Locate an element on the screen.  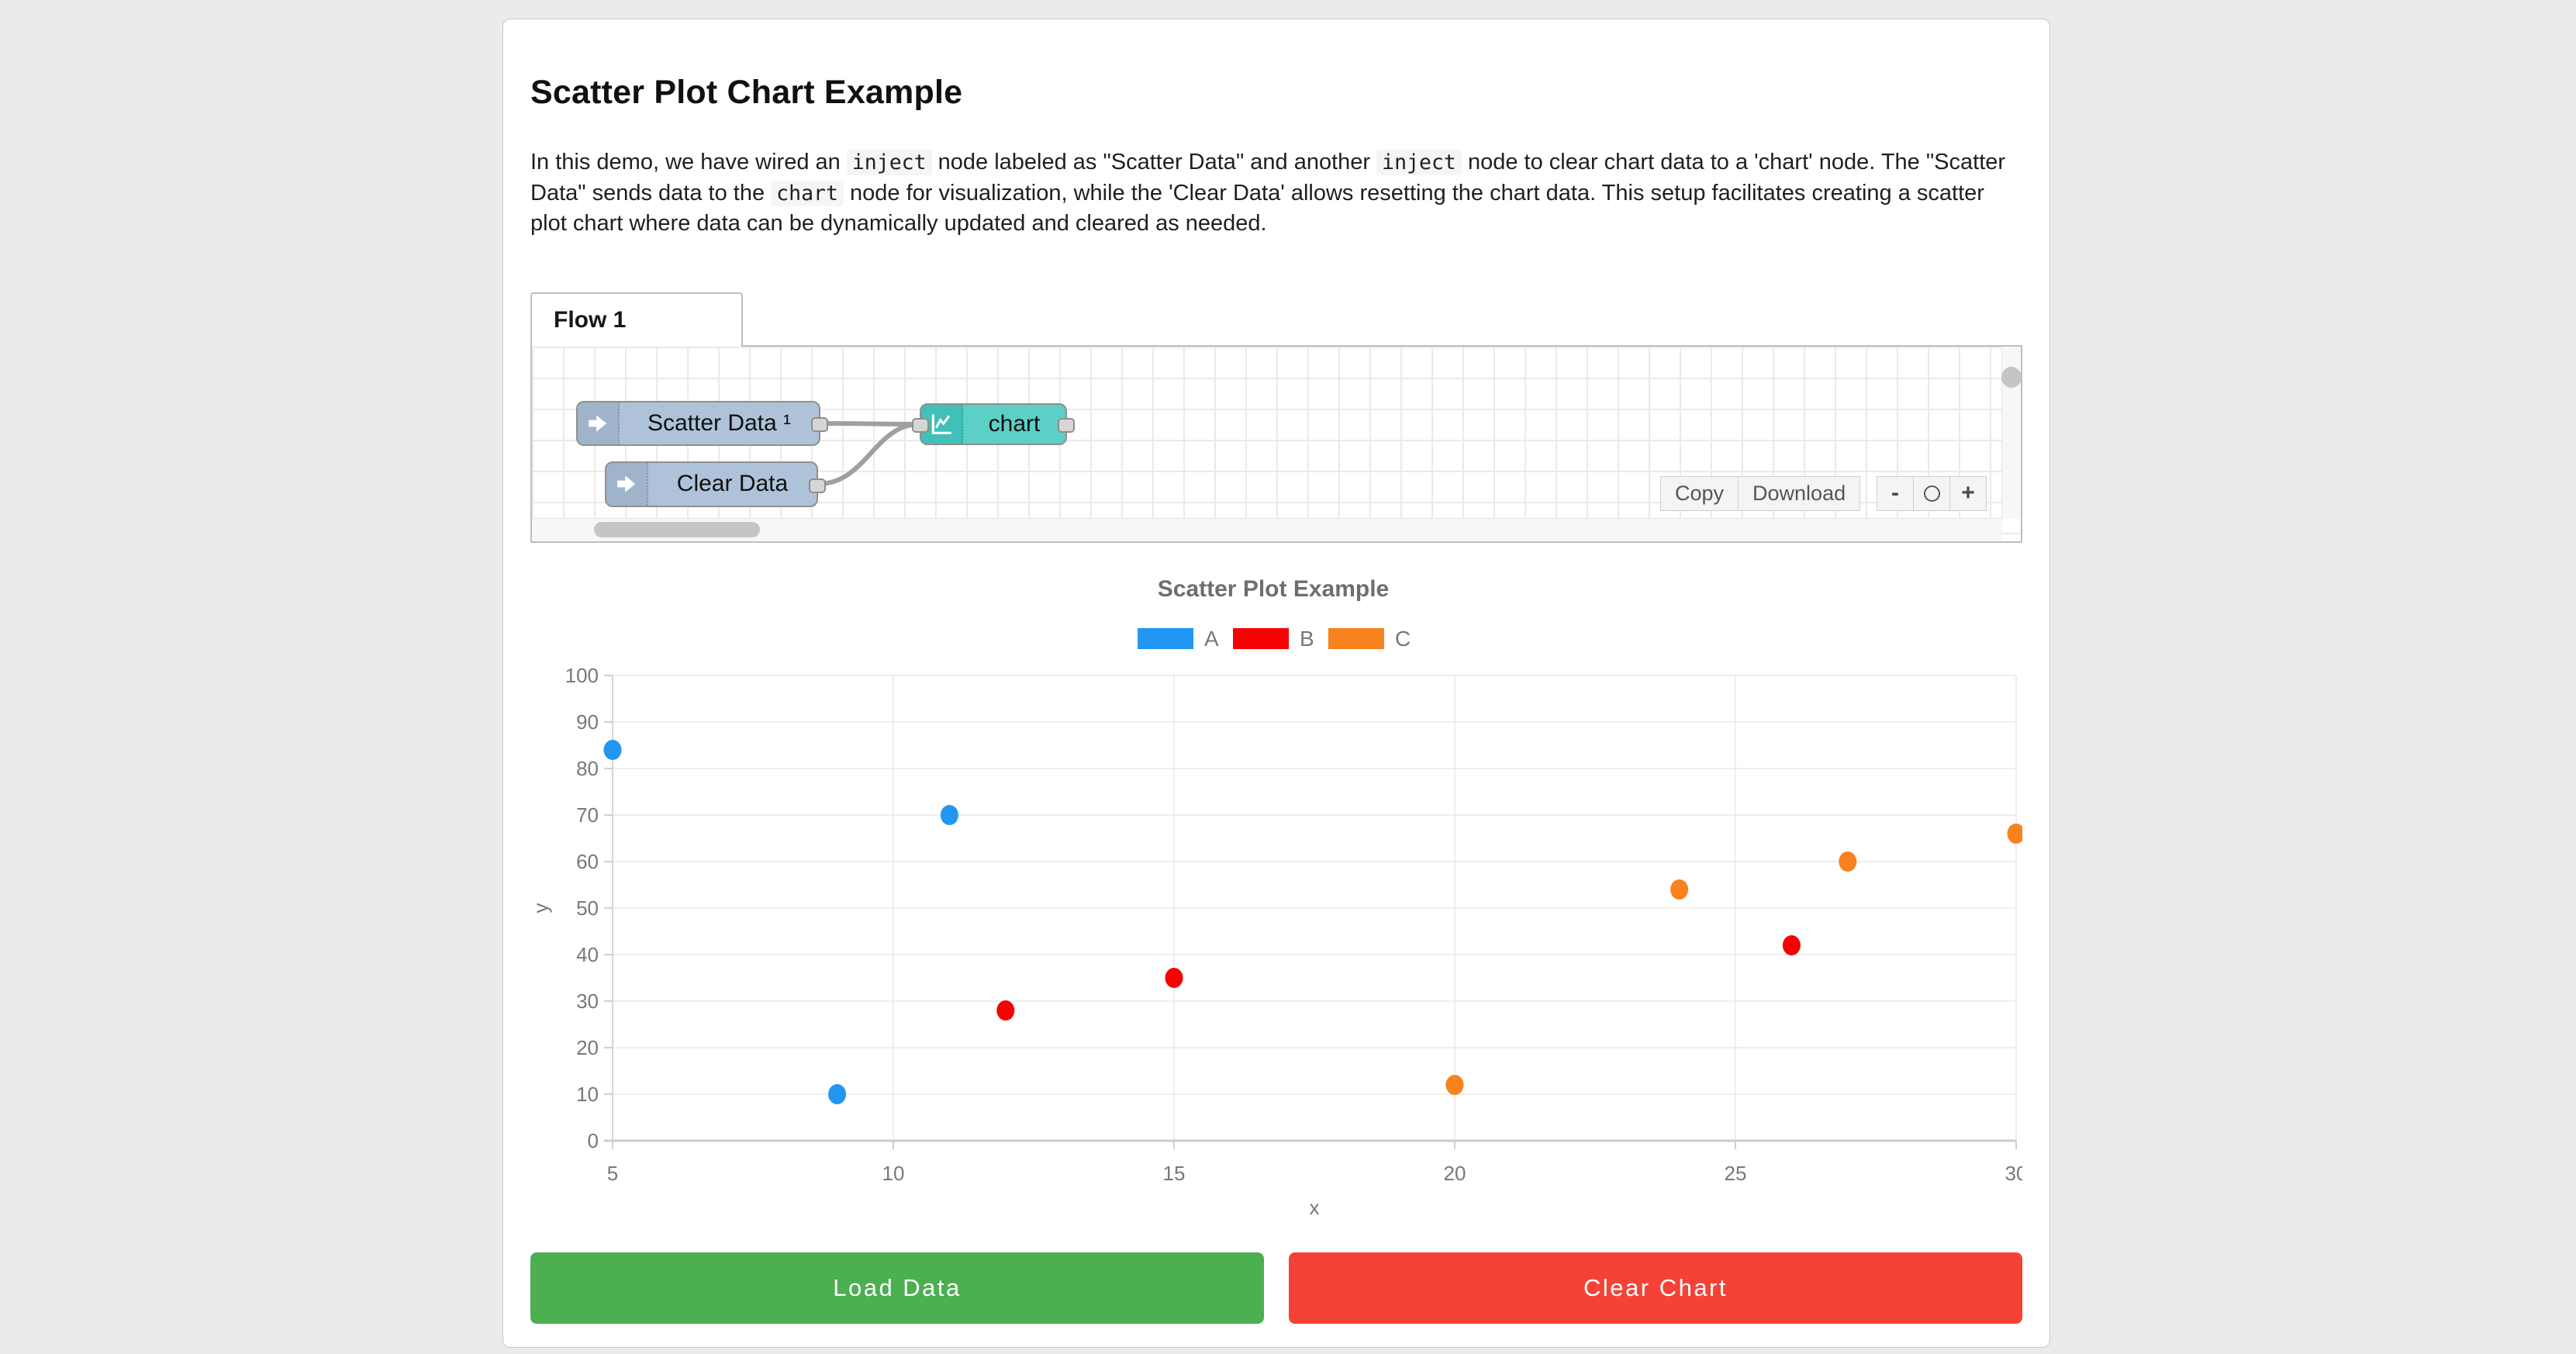
download-button: Download is located at coordinates (1800, 493).